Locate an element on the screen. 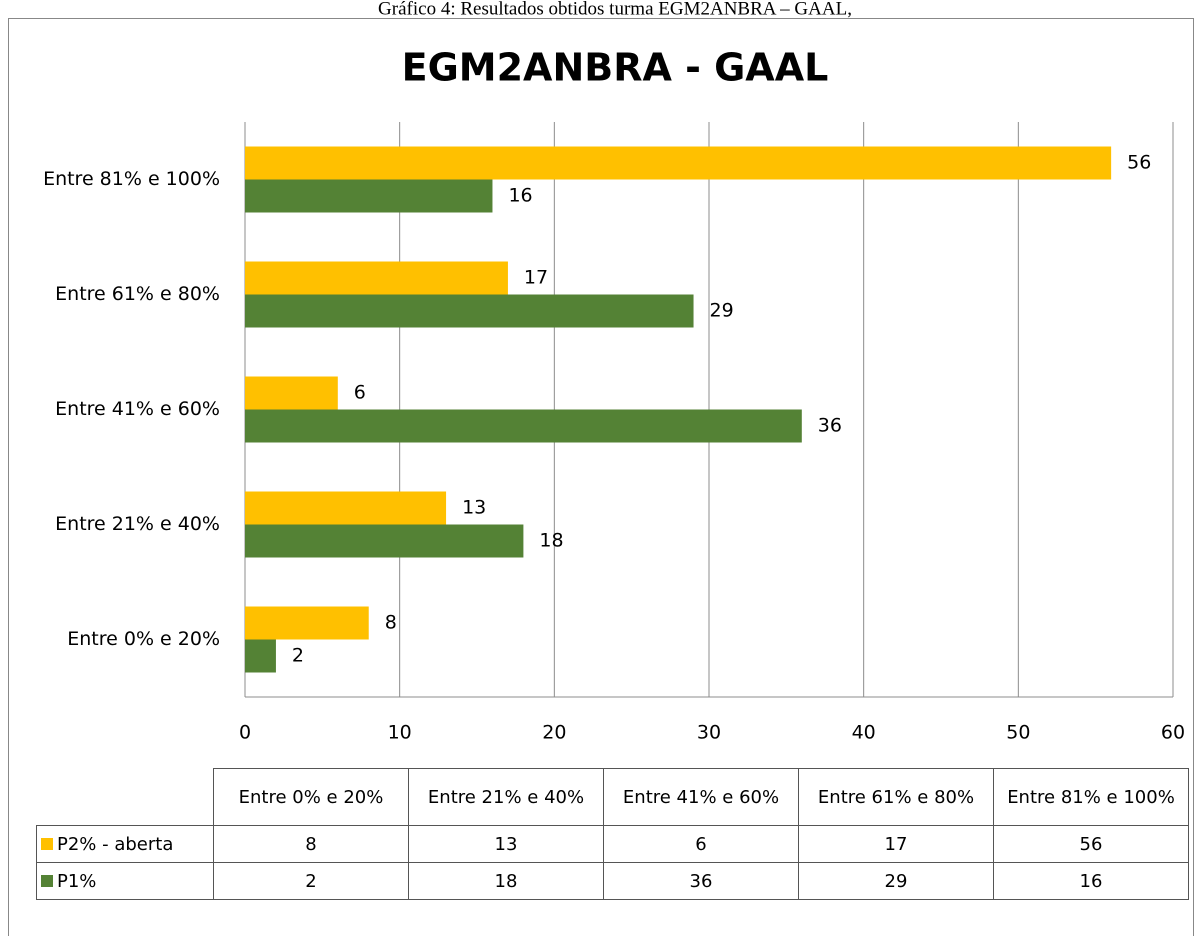 Image resolution: width=1203 pixels, height=936 pixels. table-value: 6 is located at coordinates (701, 844).